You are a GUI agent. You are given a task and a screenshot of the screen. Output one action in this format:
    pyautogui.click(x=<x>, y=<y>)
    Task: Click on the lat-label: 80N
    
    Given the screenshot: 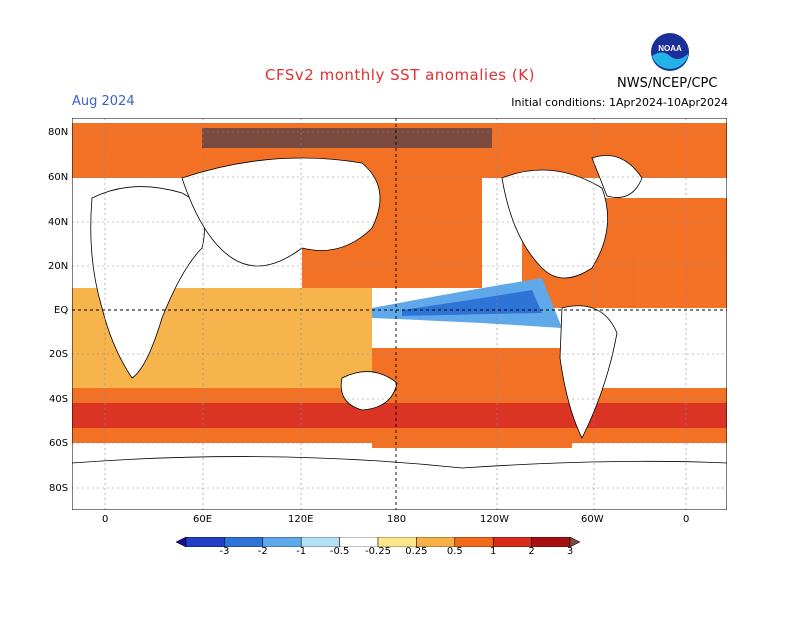 What is the action you would take?
    pyautogui.click(x=58, y=132)
    